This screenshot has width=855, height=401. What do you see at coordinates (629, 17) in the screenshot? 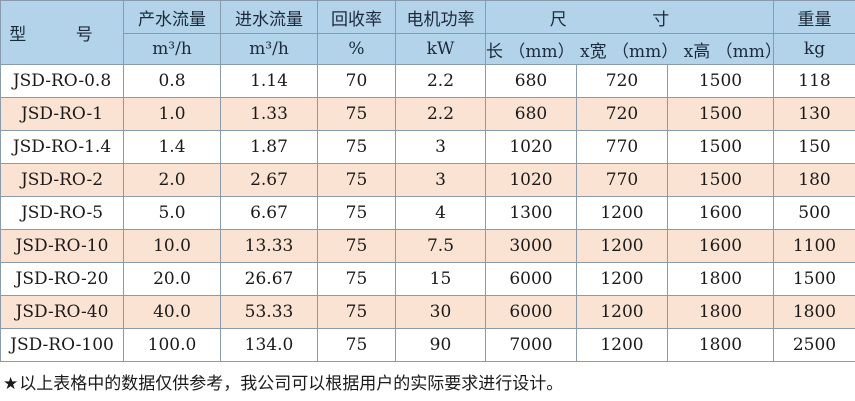
I see `header-size: 尺 寸` at bounding box center [629, 17].